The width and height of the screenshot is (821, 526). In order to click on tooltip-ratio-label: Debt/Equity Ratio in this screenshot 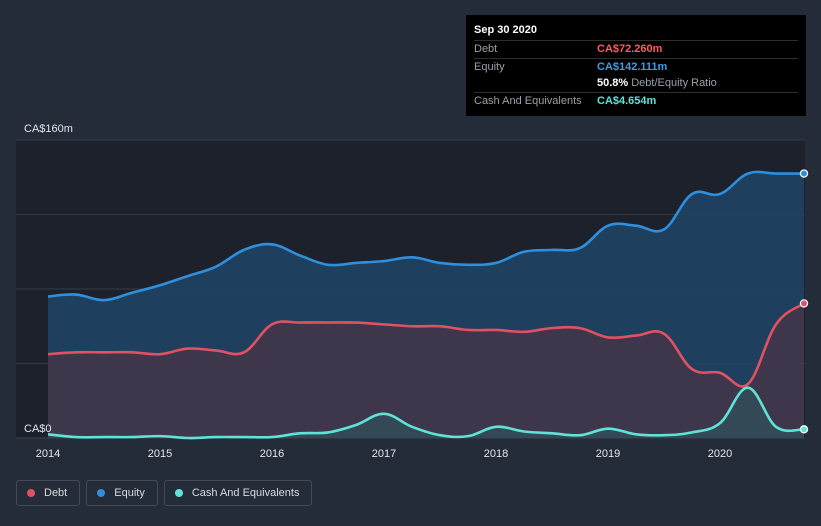, I will do `click(674, 83)`.